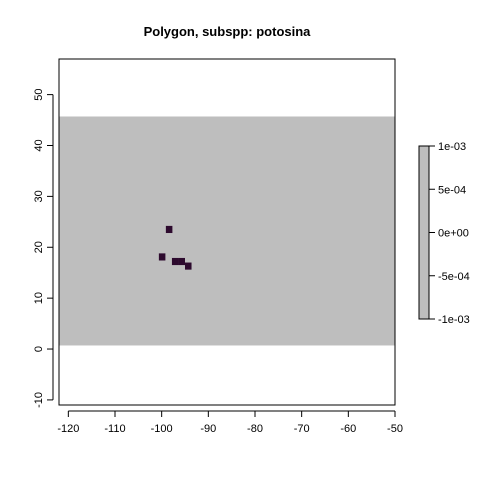  I want to click on x-tick-label: -110, so click(114, 429).